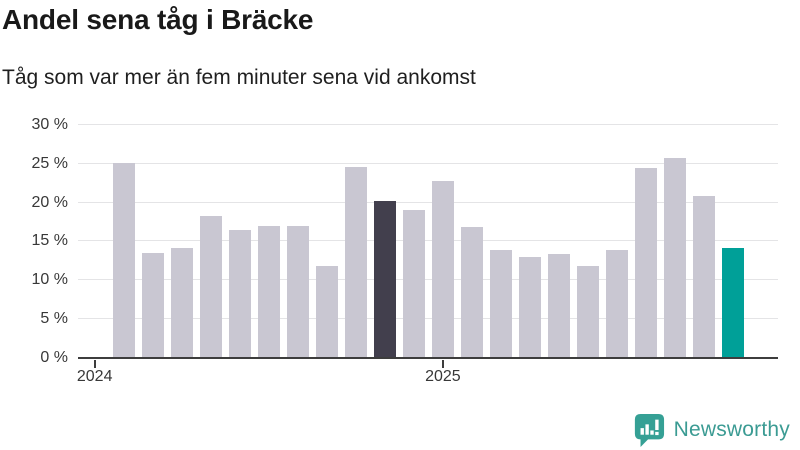 This screenshot has height=450, width=800. Describe the element at coordinates (210, 286) in the screenshot. I see `bar-maj-2024` at that location.